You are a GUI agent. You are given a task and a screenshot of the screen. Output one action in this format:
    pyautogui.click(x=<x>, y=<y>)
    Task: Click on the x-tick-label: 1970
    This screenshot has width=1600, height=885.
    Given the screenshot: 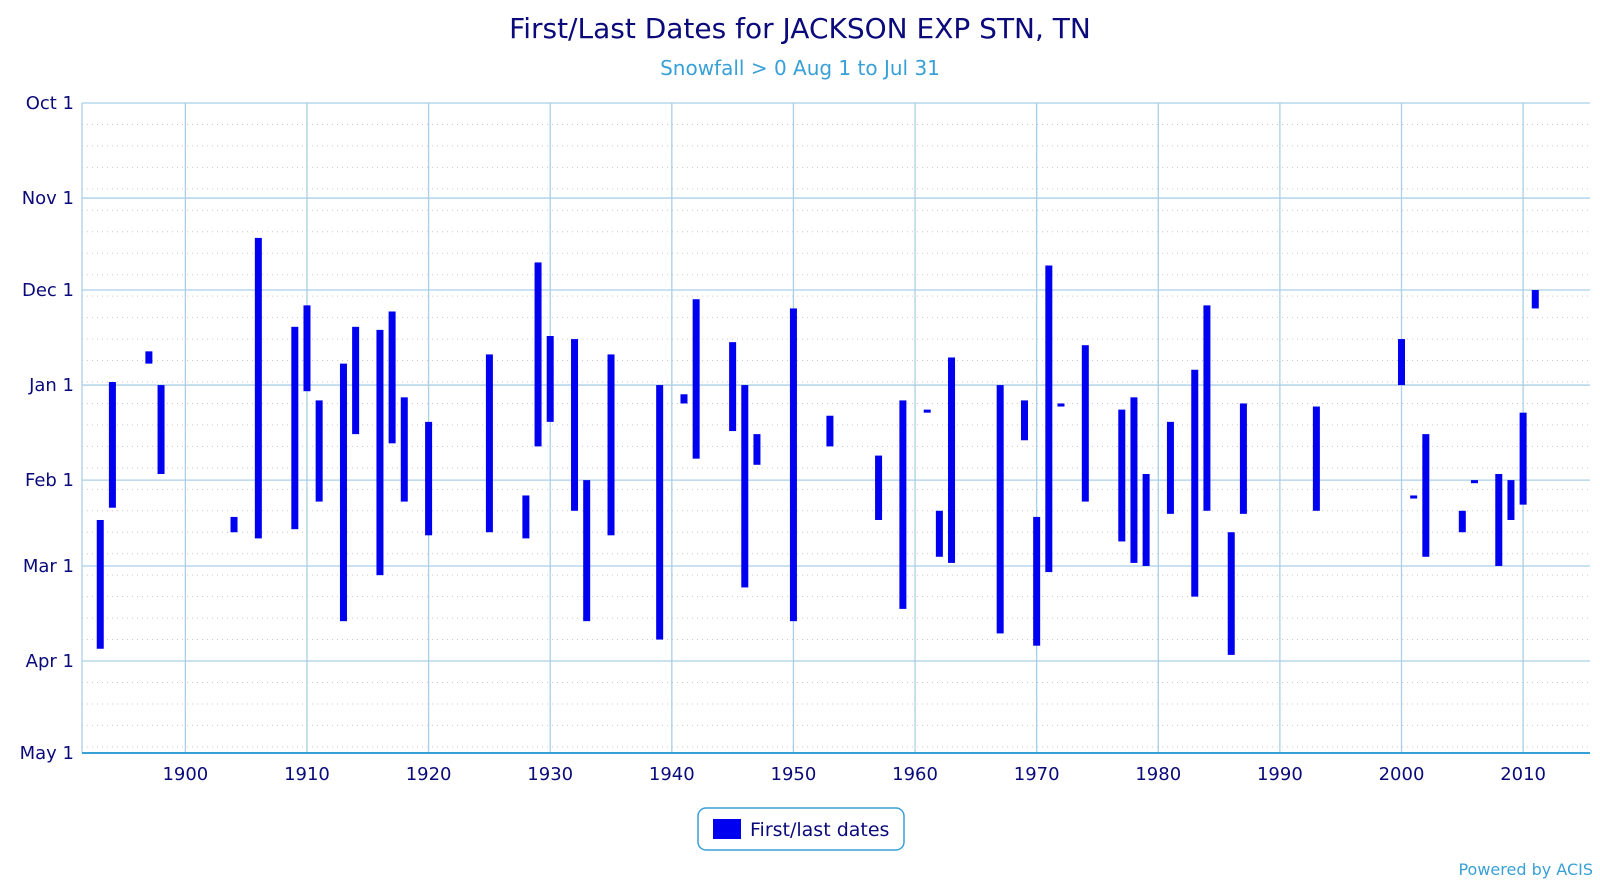 What is the action you would take?
    pyautogui.click(x=1037, y=774)
    